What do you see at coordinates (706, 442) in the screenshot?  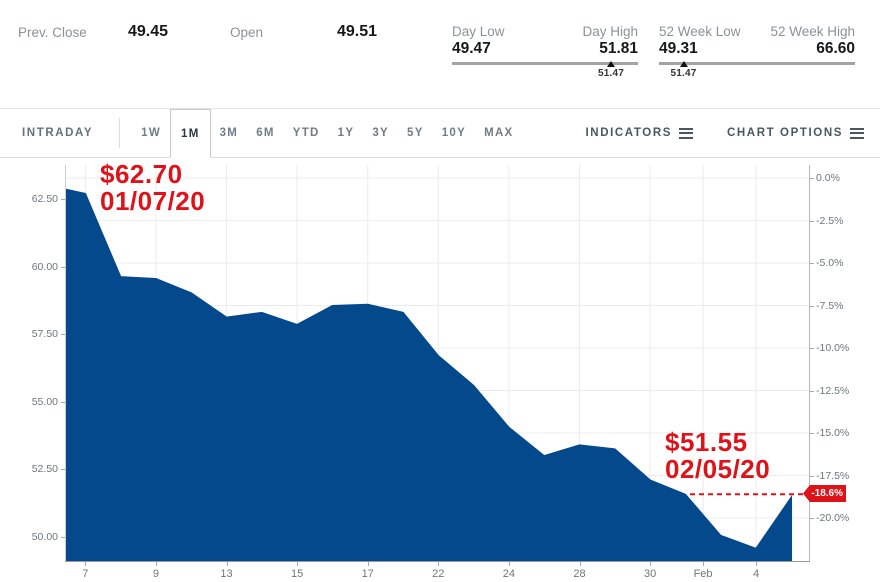 I see `low-annotation-price: $51.55` at bounding box center [706, 442].